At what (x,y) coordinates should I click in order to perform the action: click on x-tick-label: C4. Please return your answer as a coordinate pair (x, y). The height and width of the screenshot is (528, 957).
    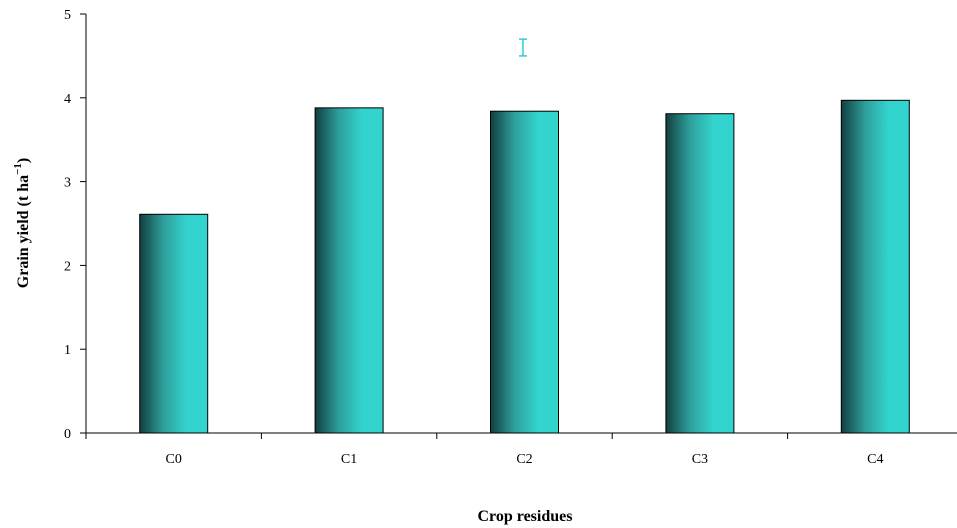
    Looking at the image, I should click on (875, 459).